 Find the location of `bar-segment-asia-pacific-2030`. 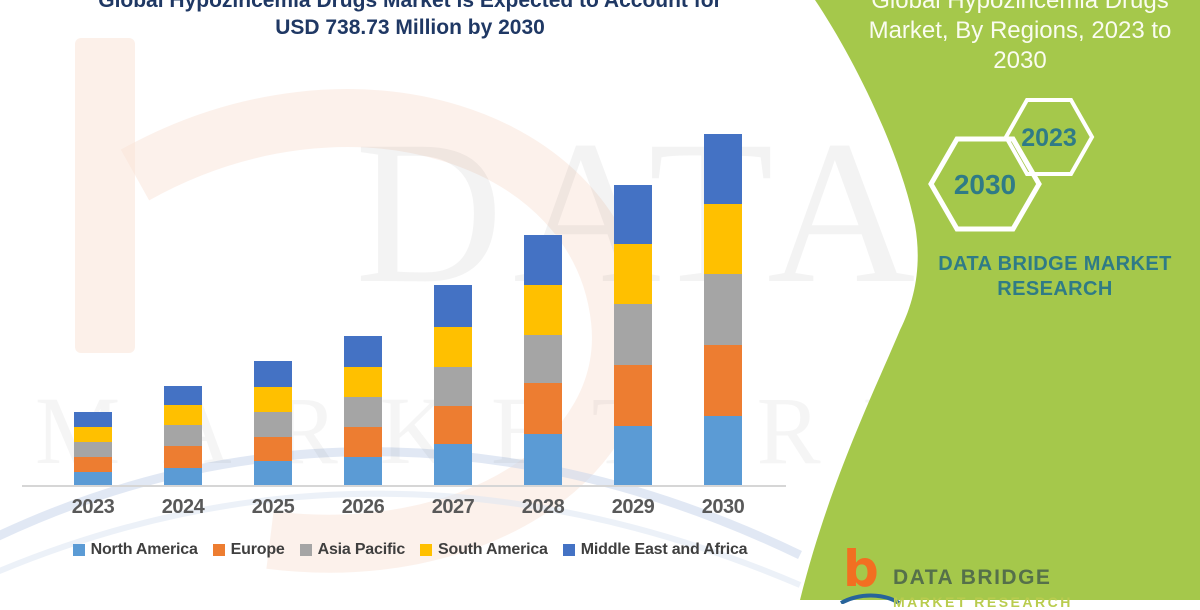

bar-segment-asia-pacific-2030 is located at coordinates (723, 309).